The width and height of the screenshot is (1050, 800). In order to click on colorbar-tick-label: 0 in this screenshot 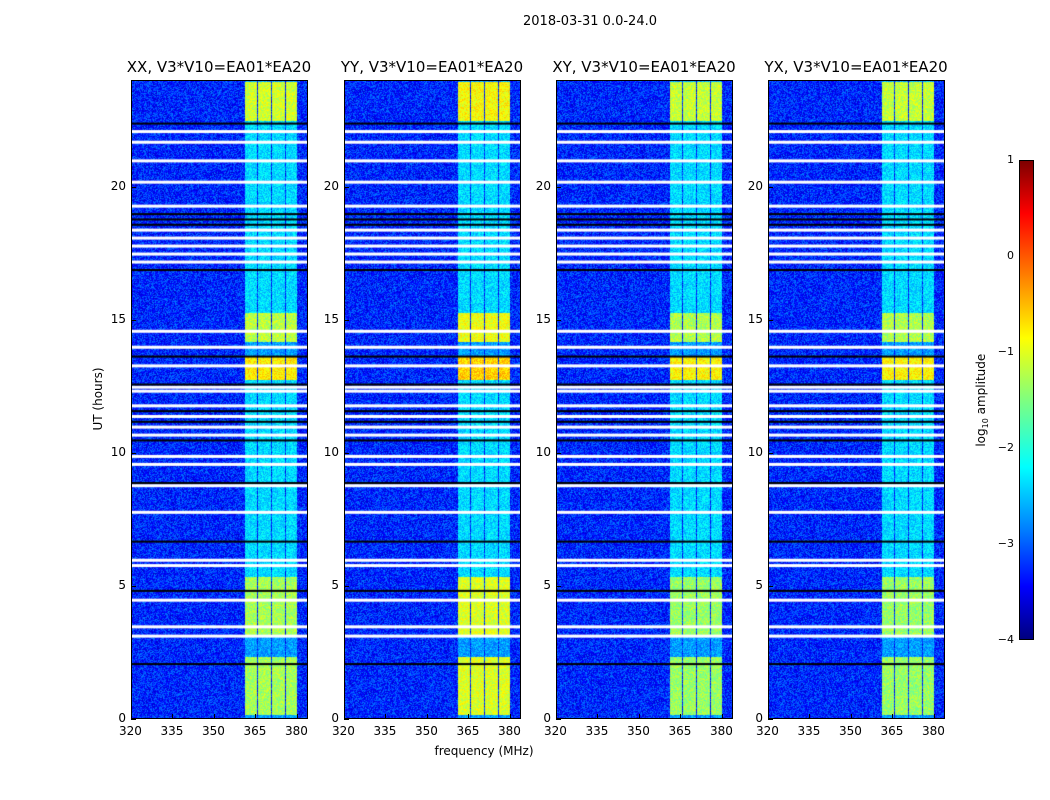, I will do `click(1010, 255)`.